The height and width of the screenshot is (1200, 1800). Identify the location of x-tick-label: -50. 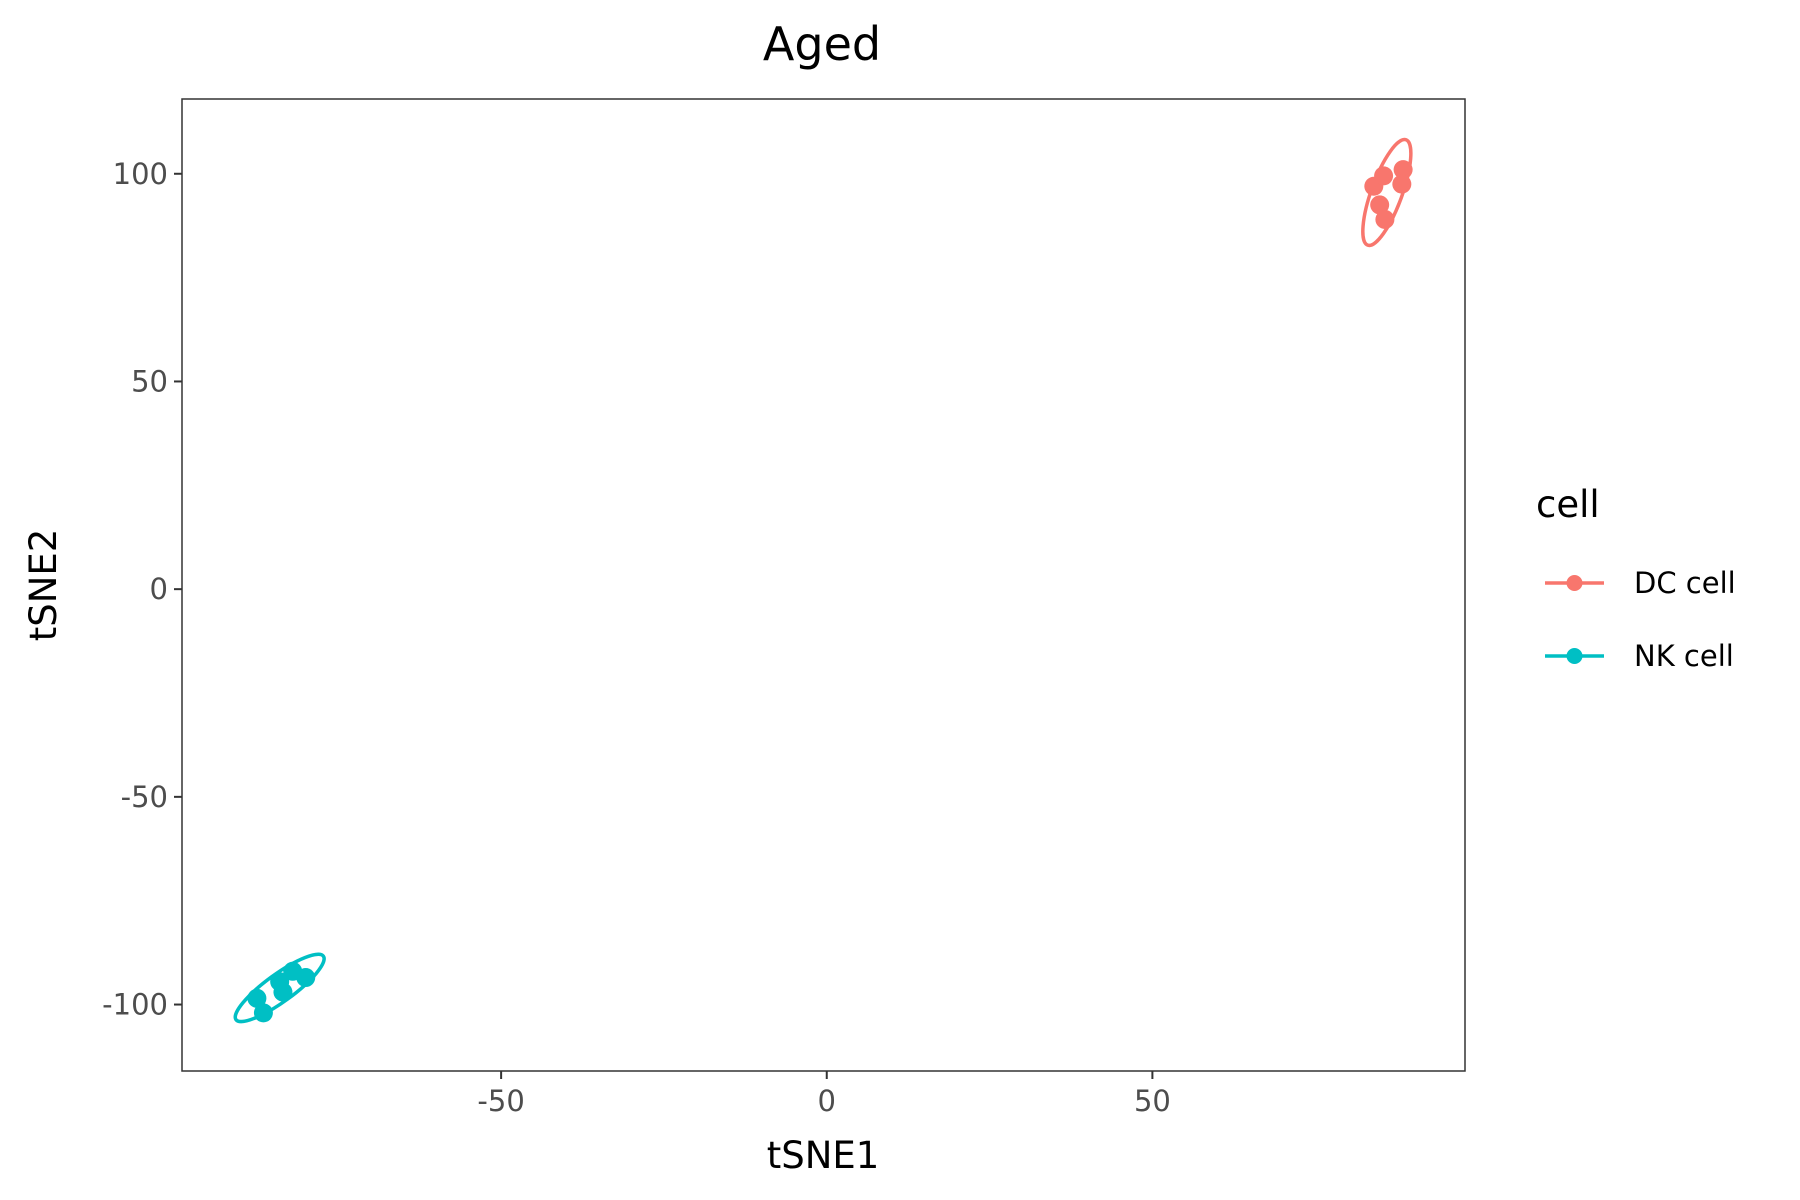
(500, 1101).